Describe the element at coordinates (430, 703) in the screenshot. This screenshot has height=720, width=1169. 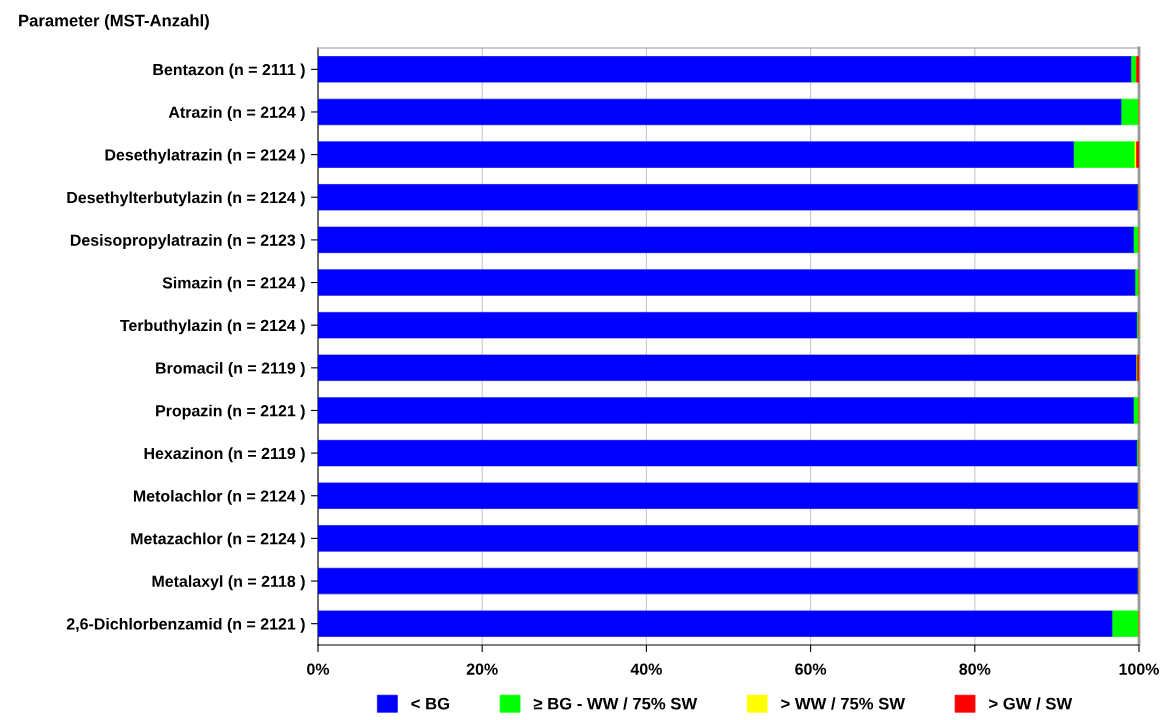
I see `legend-label: < BG` at that location.